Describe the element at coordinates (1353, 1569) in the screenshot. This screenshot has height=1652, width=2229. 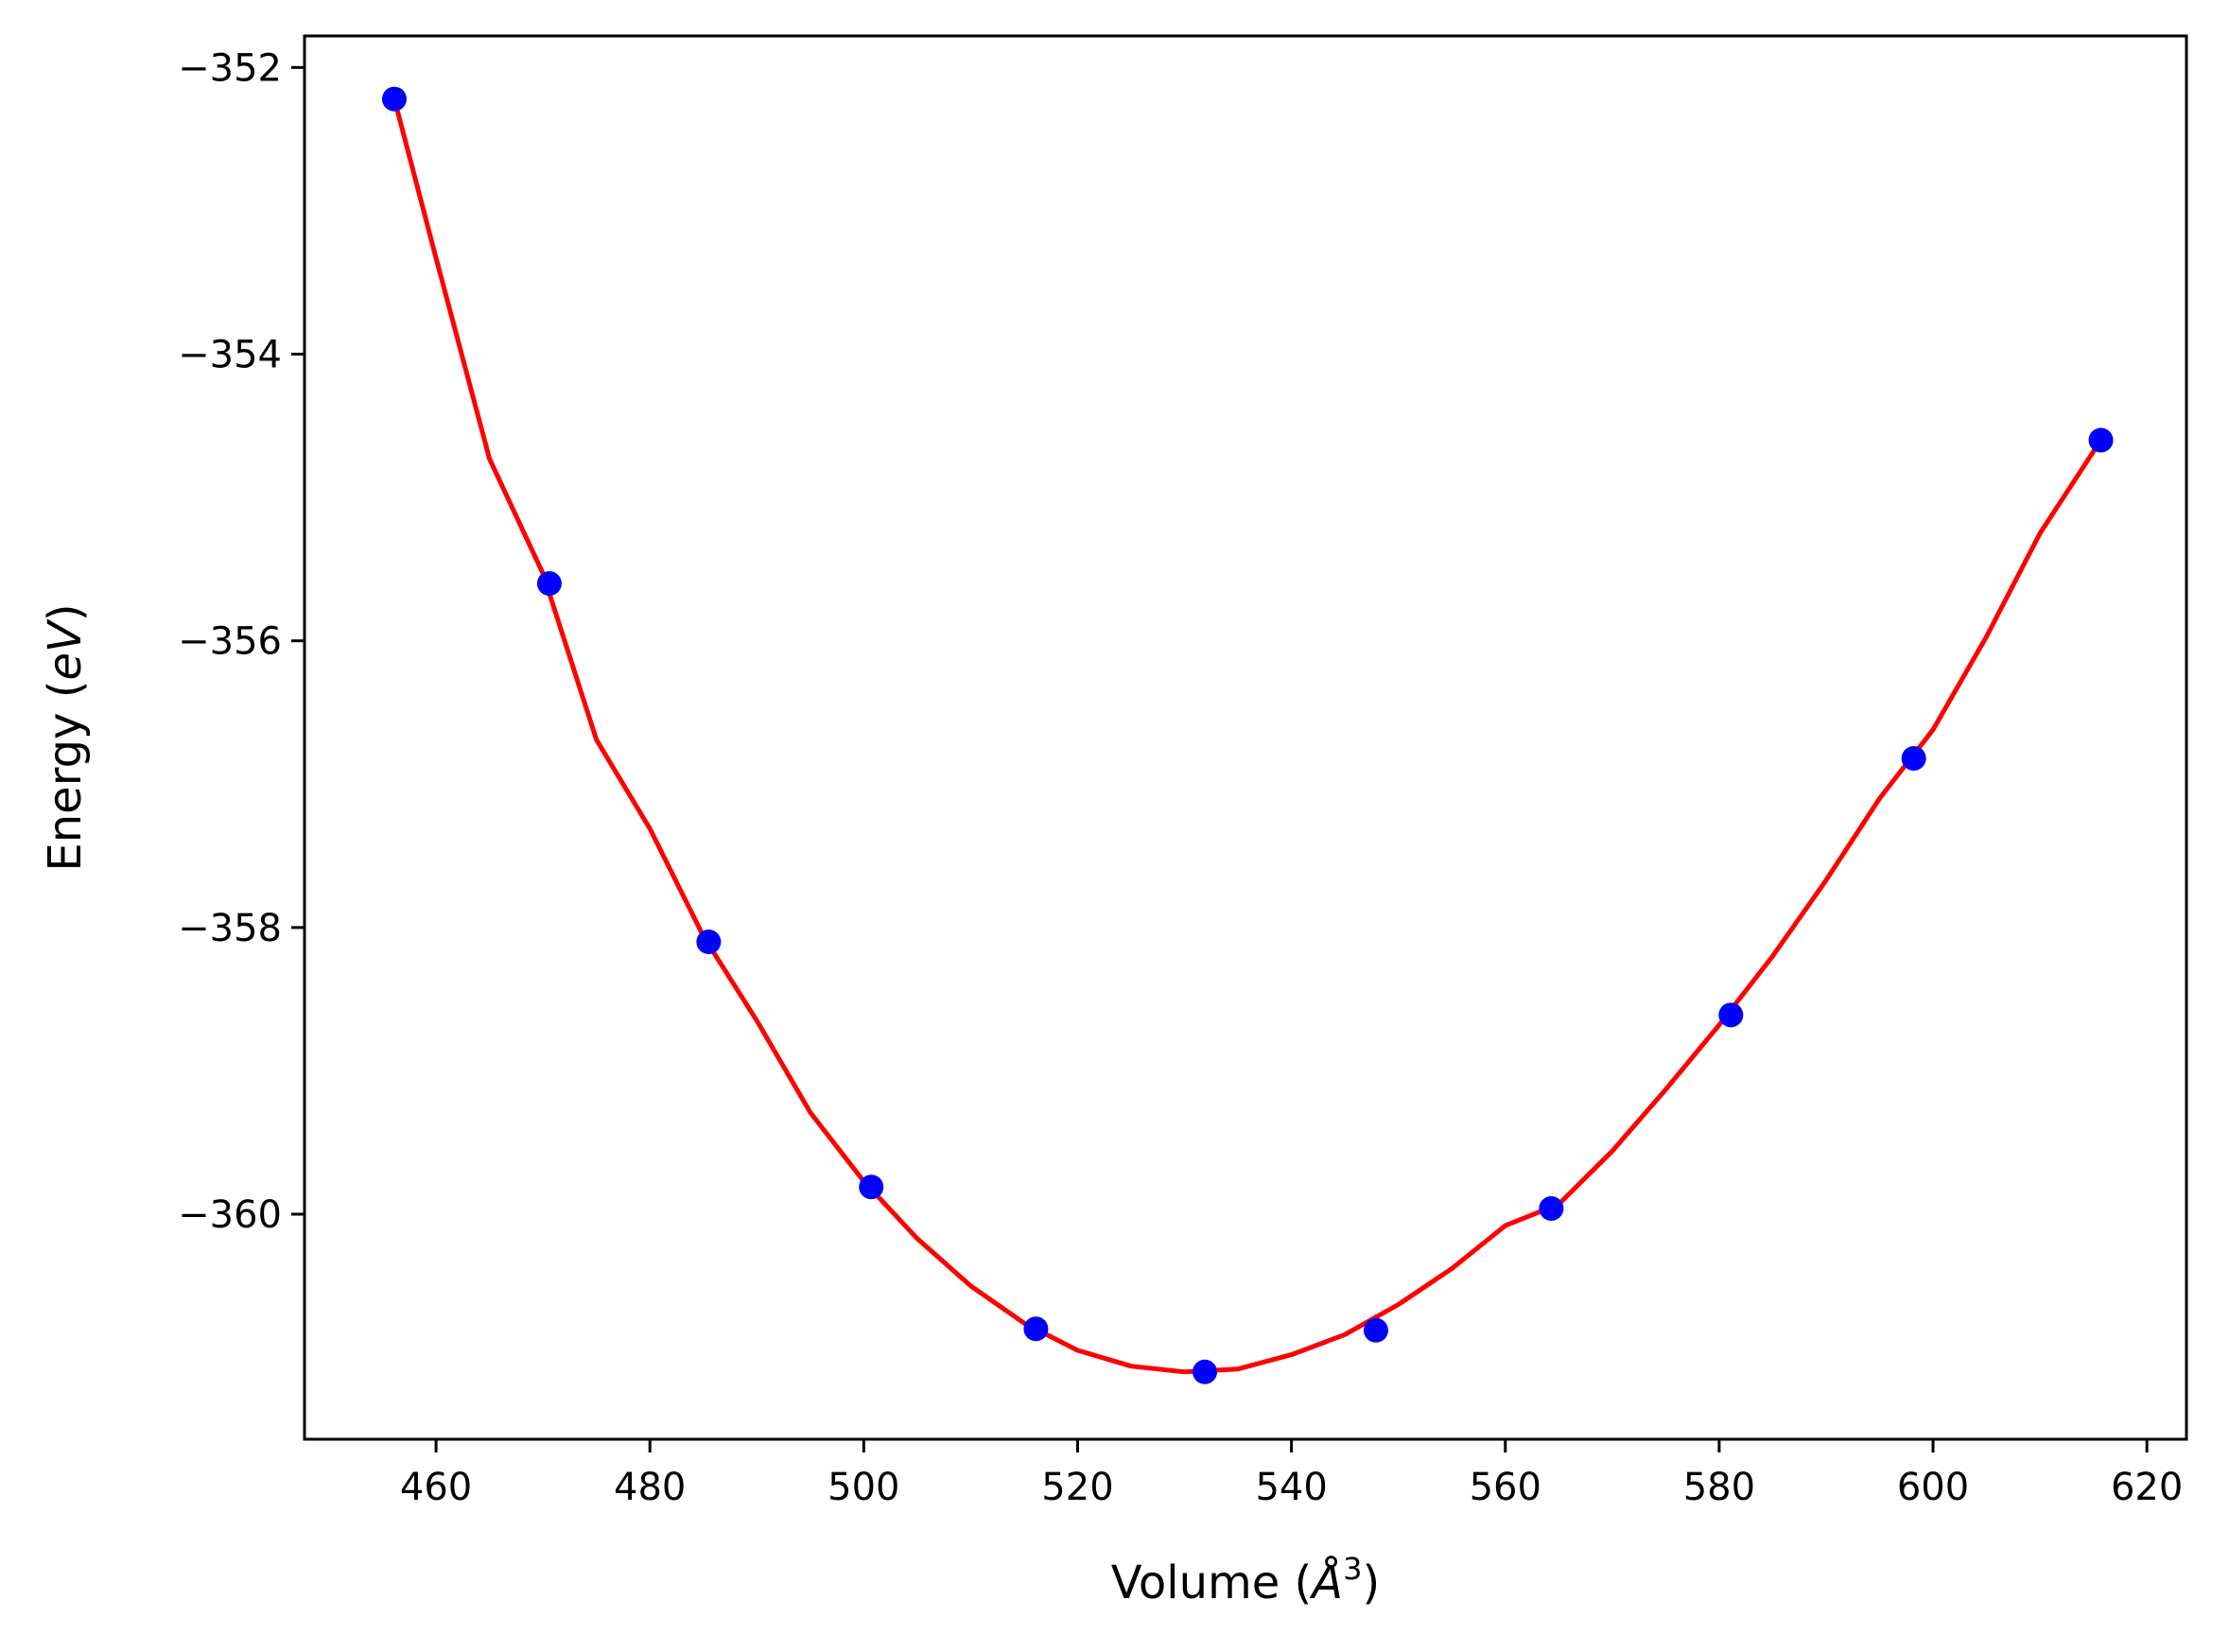
I see `x-axis-unit-power: 3` at that location.